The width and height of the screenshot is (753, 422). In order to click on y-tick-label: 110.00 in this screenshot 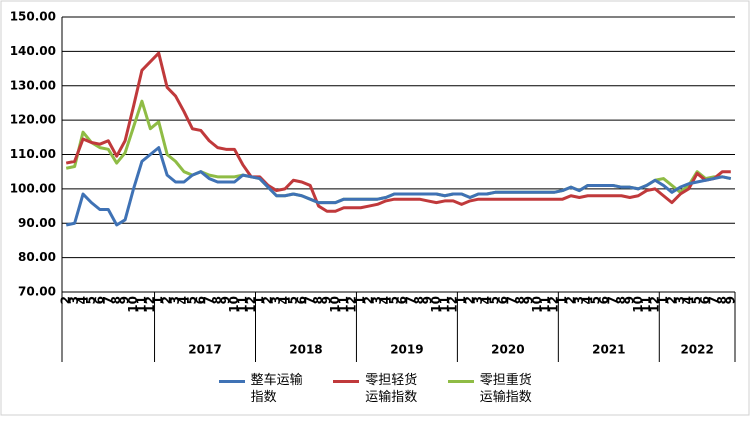, I will do `click(33, 154)`.